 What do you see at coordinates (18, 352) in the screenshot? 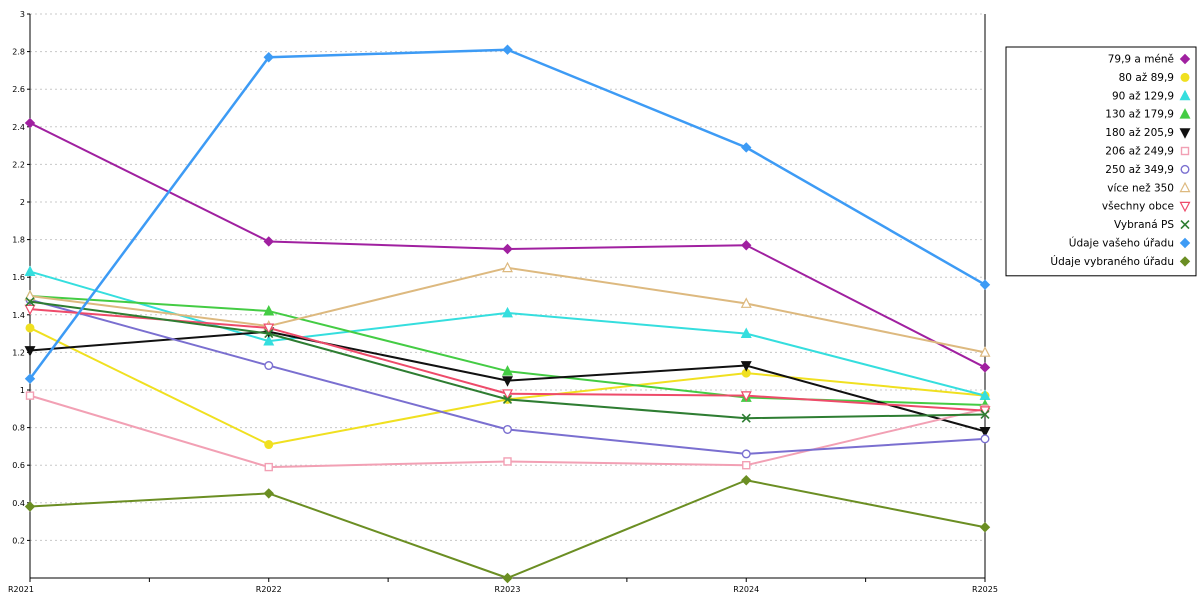
I see `y-tick-label: 1.2` at bounding box center [18, 352].